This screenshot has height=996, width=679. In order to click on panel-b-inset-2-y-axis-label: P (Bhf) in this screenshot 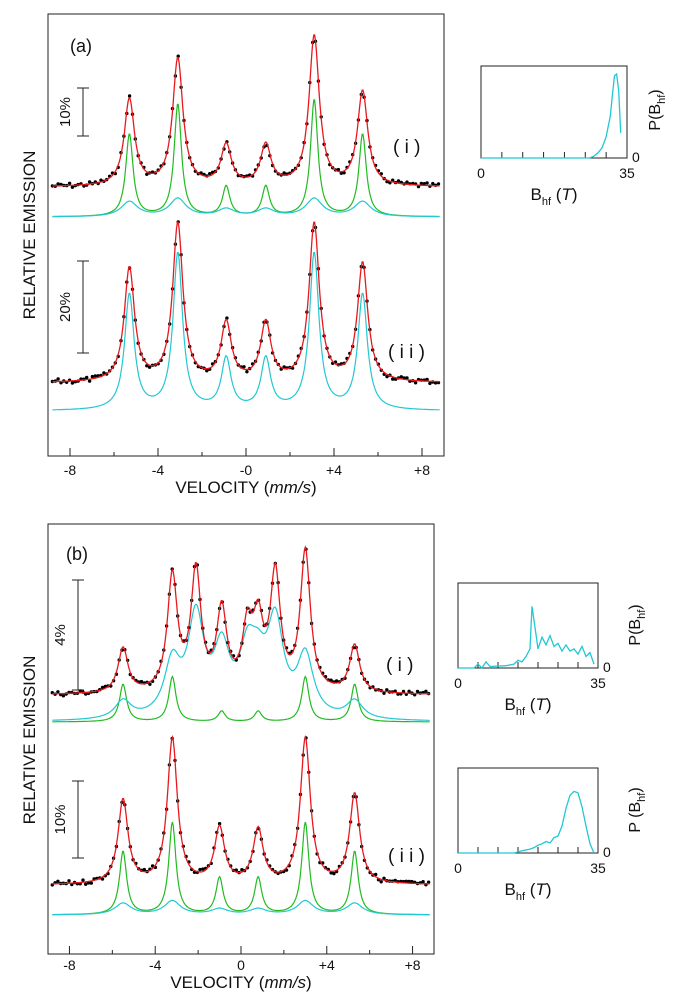, I will do `click(637, 809)`.